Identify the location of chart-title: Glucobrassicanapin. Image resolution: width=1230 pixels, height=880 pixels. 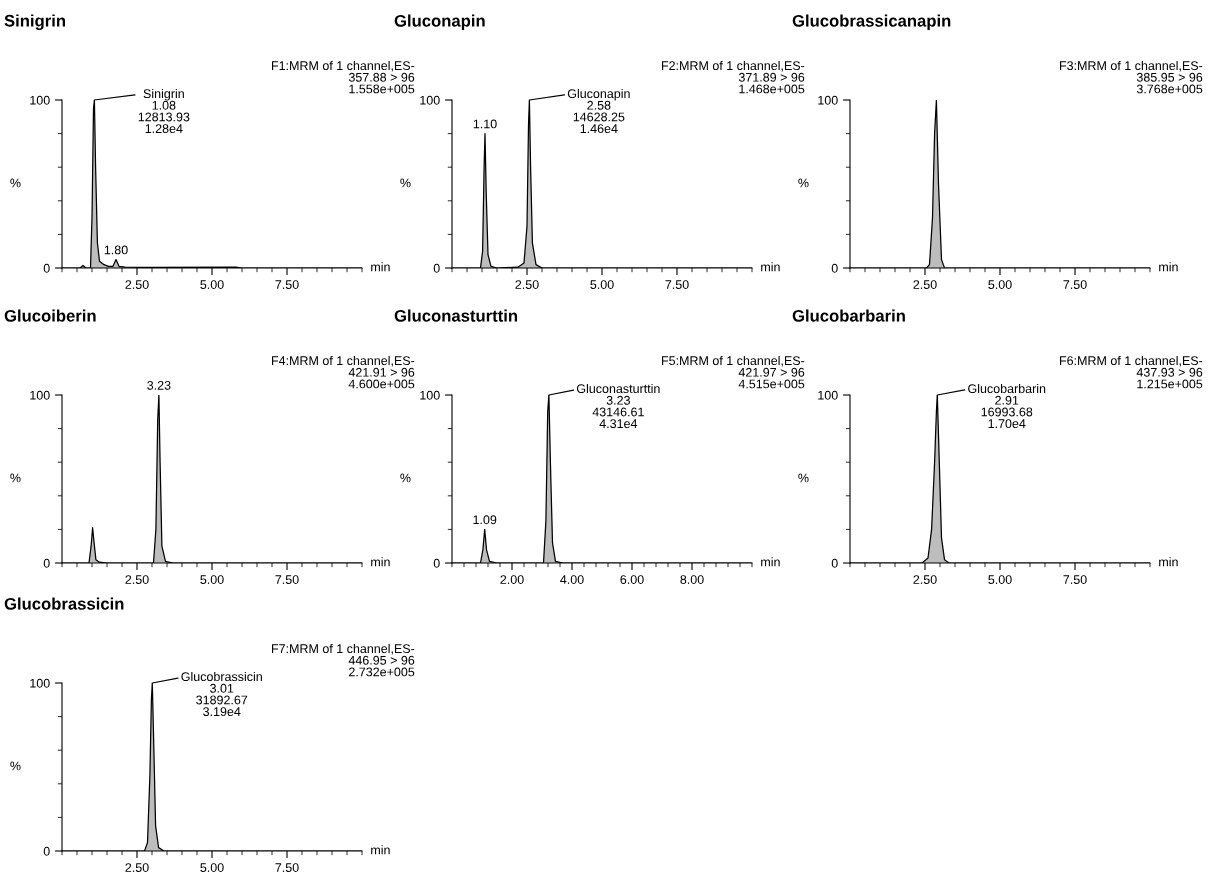
(871, 22).